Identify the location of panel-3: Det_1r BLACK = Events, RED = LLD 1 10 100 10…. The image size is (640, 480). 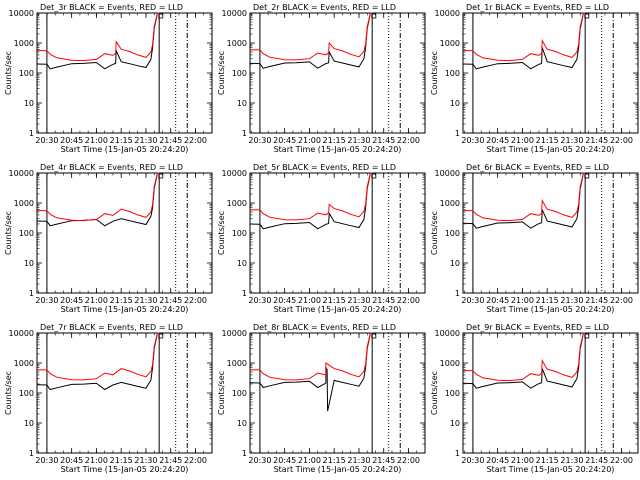
(534, 78).